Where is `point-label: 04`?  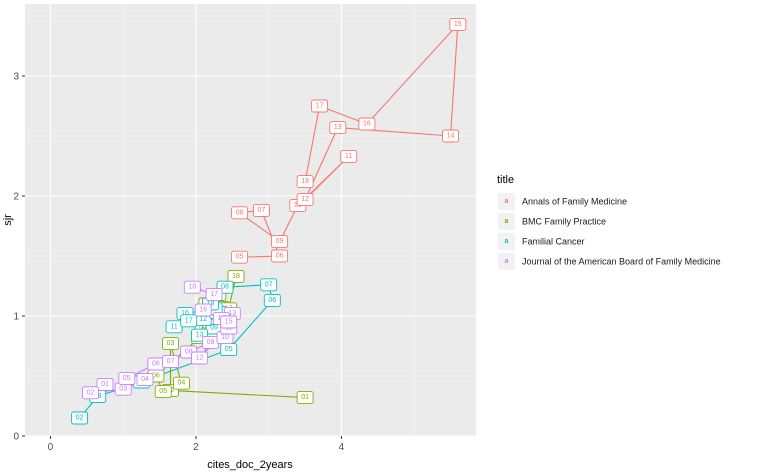
point-label: 04 is located at coordinates (181, 383).